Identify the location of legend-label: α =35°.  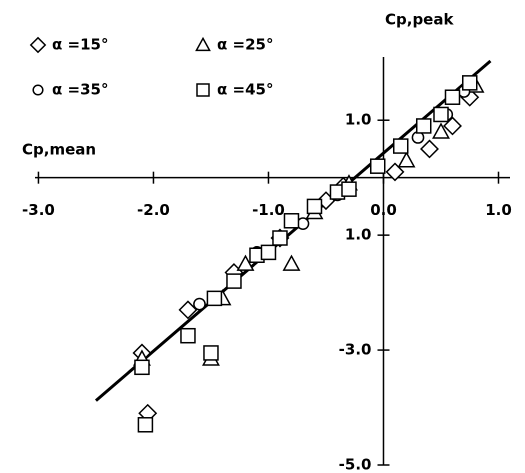
(80, 90).